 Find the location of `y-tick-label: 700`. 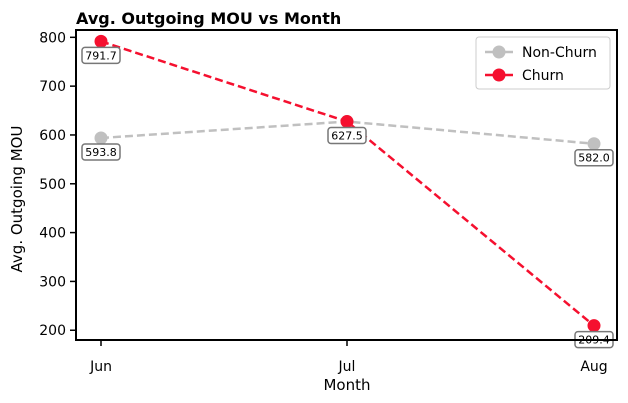

y-tick-label: 700 is located at coordinates (52, 87).